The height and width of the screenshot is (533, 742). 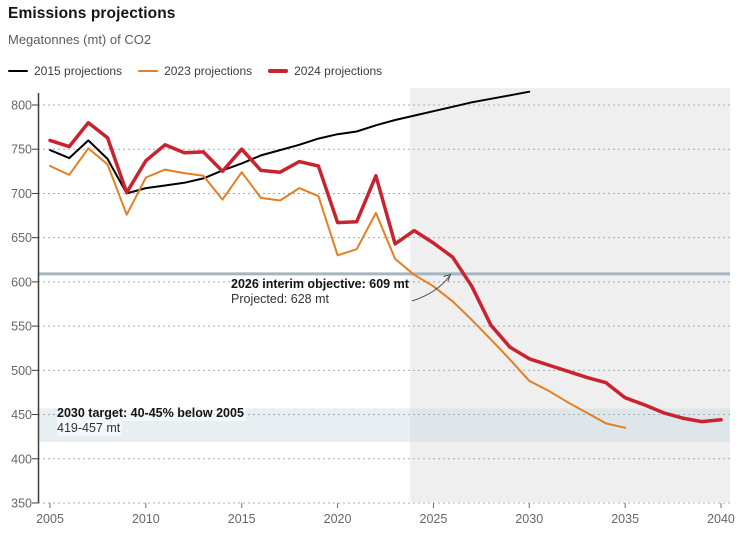 I want to click on x-axis-label-2005: 2005, so click(x=50, y=519).